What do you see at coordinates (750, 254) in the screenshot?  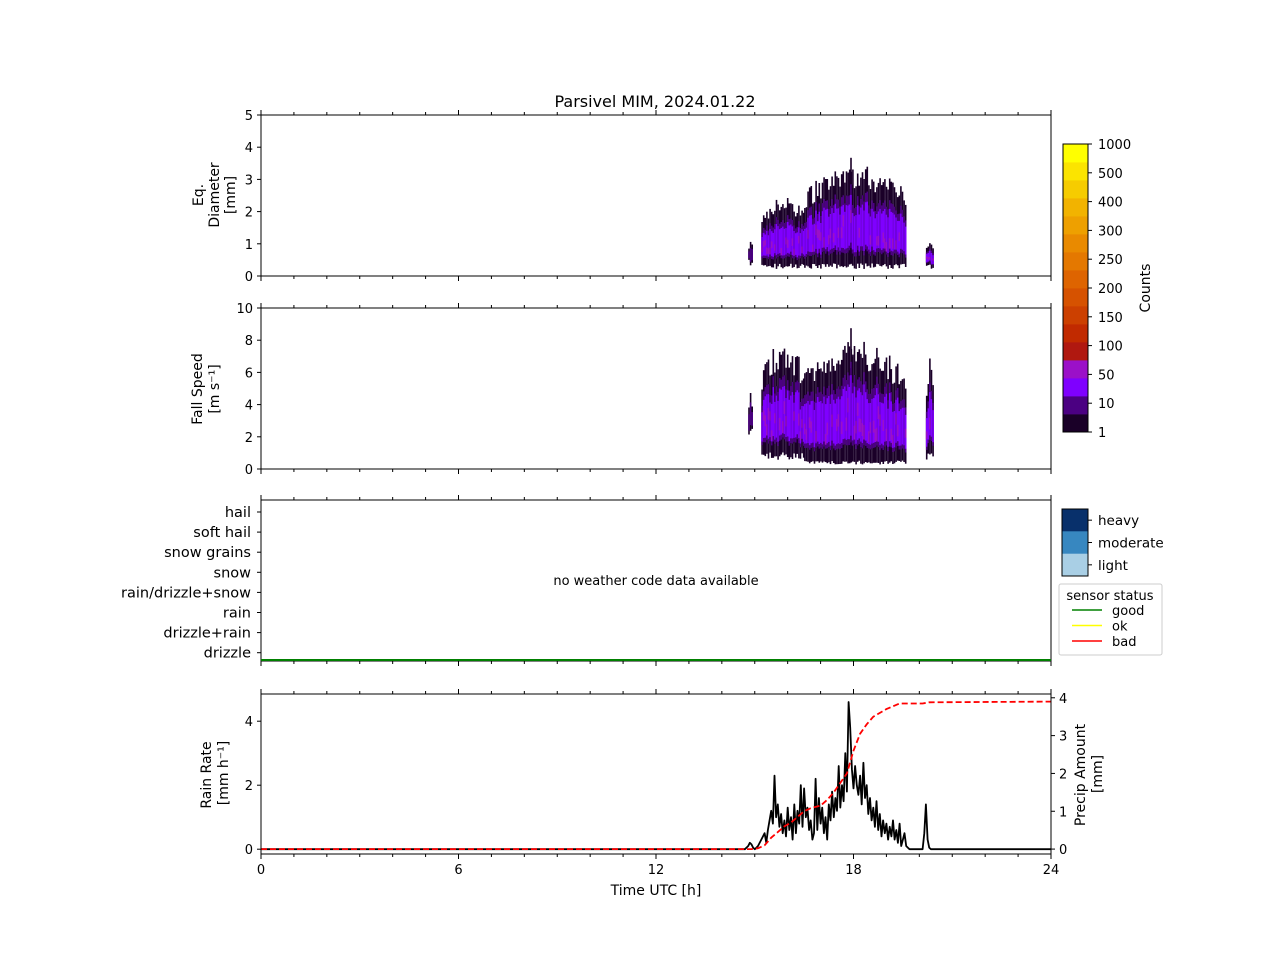 I see `heatmap-column-mid` at bounding box center [750, 254].